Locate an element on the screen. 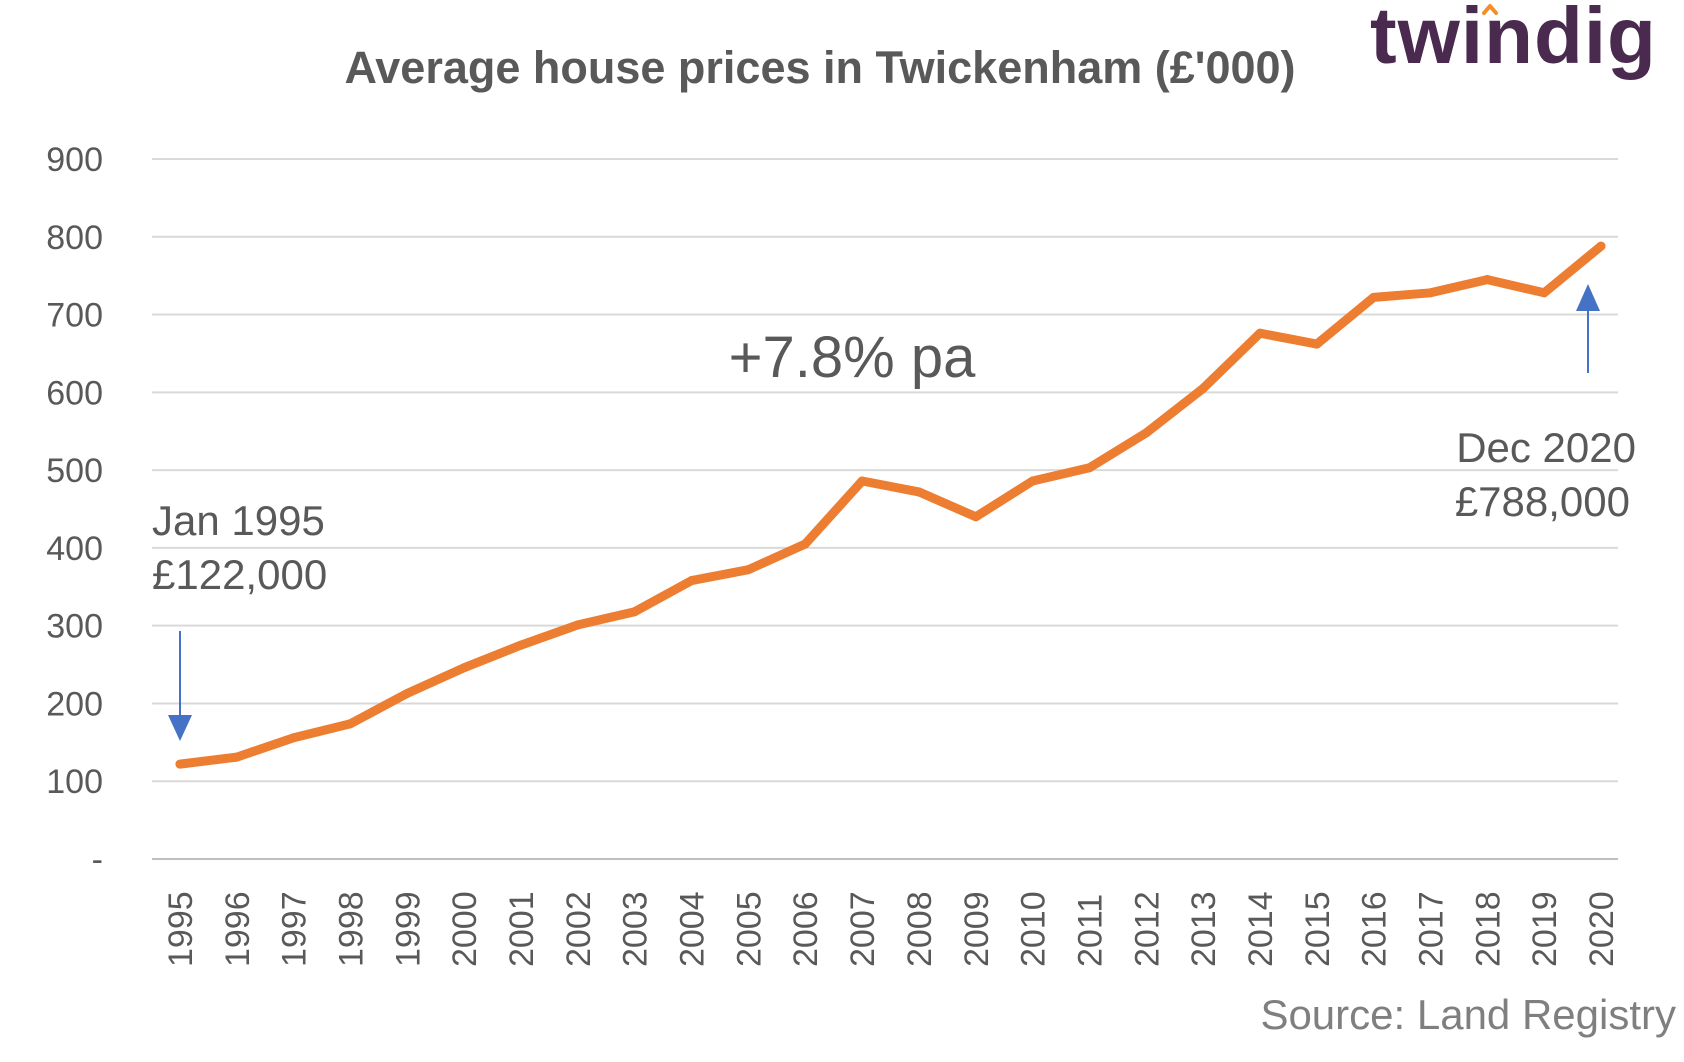 The image size is (1684, 1062). x-tick-label: 2000 is located at coordinates (465, 929).